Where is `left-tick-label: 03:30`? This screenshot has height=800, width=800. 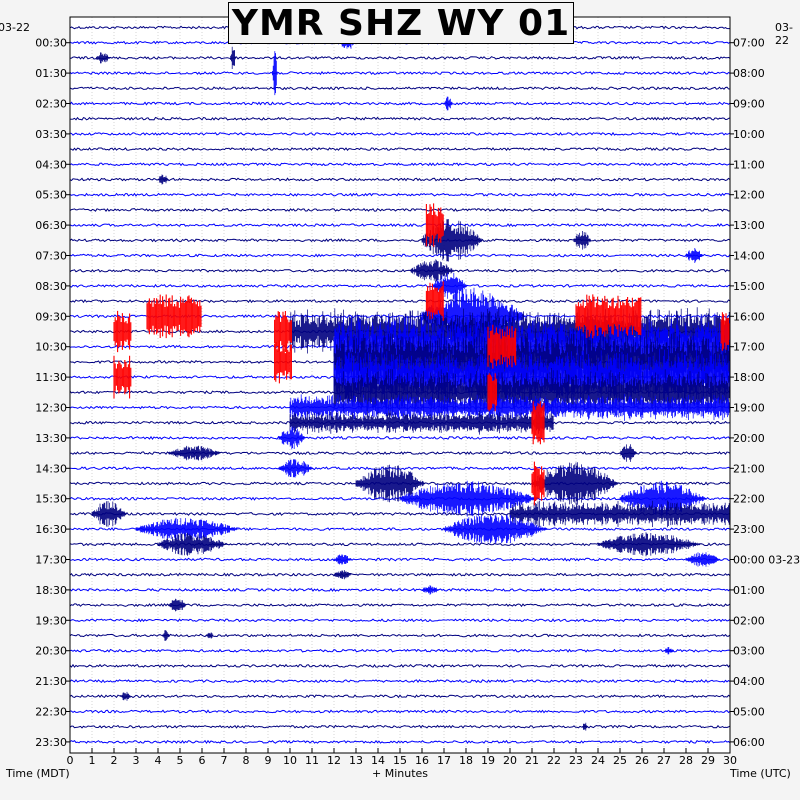
left-tick-label: 03:30 is located at coordinates (51, 134).